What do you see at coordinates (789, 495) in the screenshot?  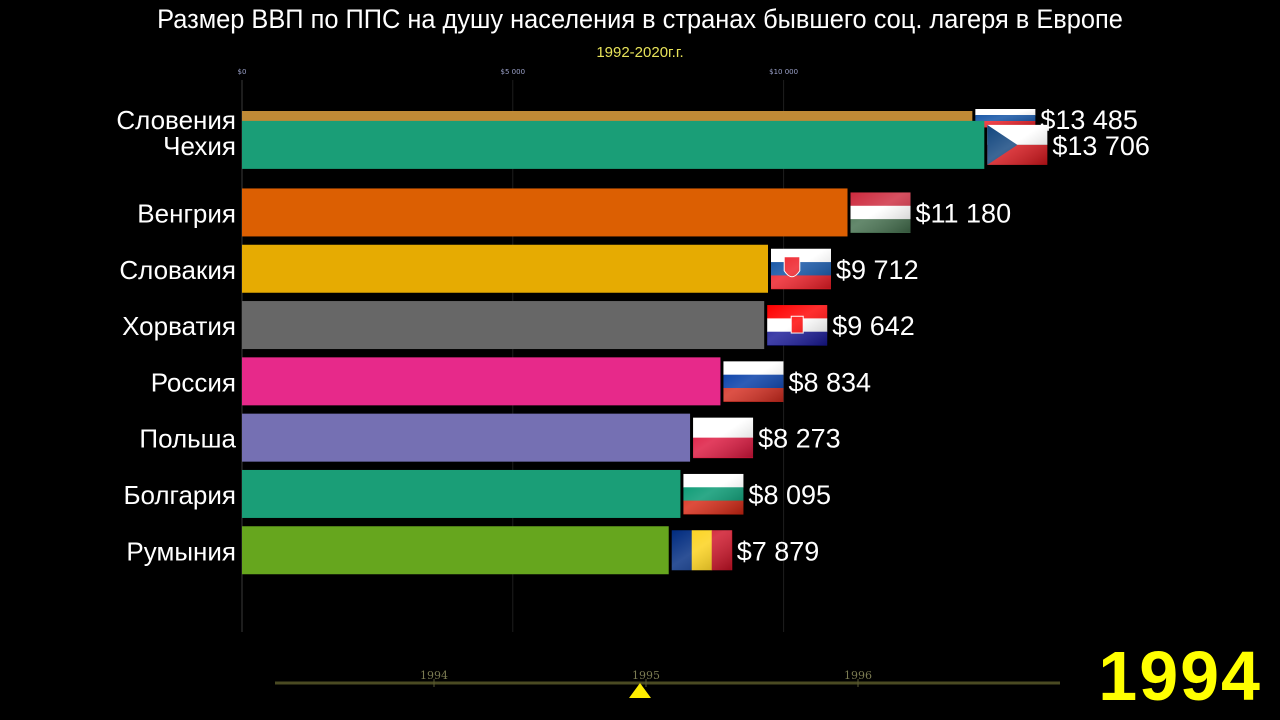 I see `value-label: $8 095` at bounding box center [789, 495].